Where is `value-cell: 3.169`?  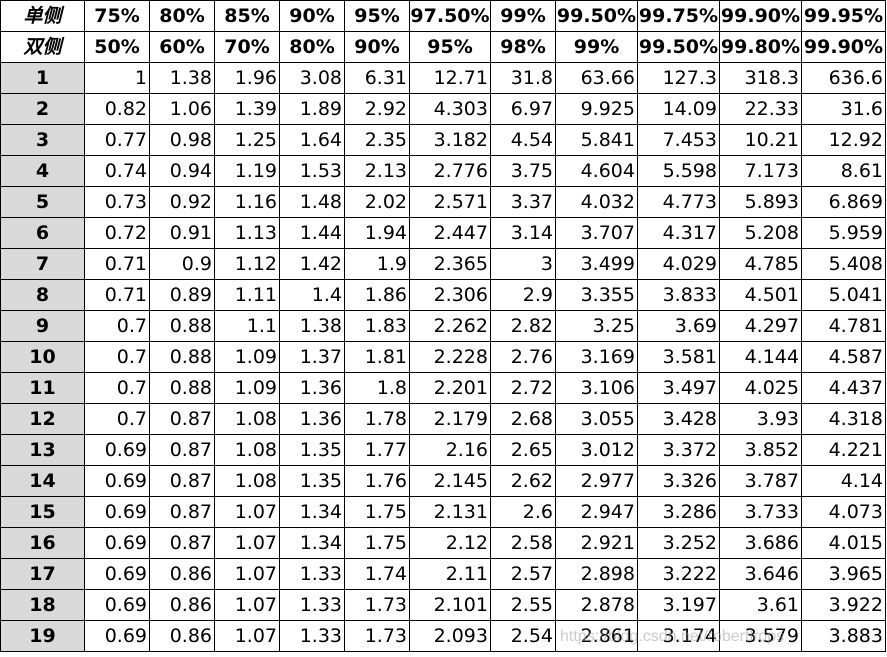
value-cell: 3.169 is located at coordinates (596, 357).